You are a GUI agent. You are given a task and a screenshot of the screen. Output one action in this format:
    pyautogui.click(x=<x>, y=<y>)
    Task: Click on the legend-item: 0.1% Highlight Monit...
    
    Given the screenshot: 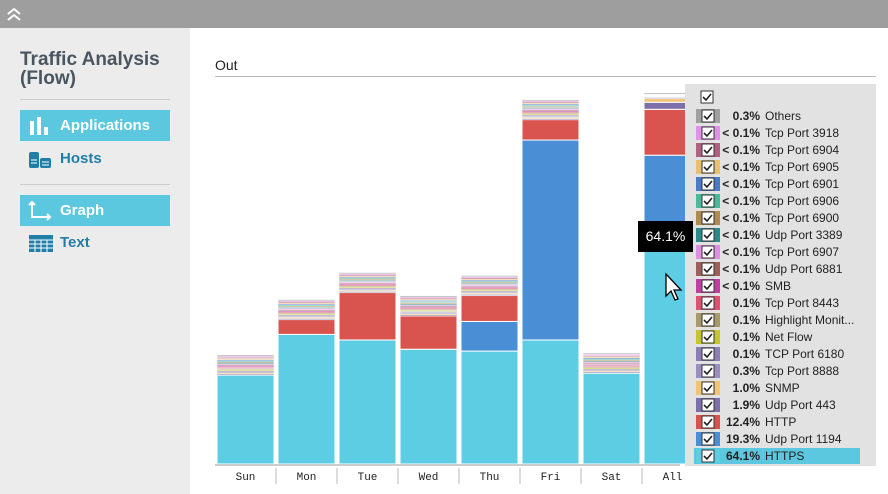 What is the action you would take?
    pyautogui.click(x=775, y=320)
    